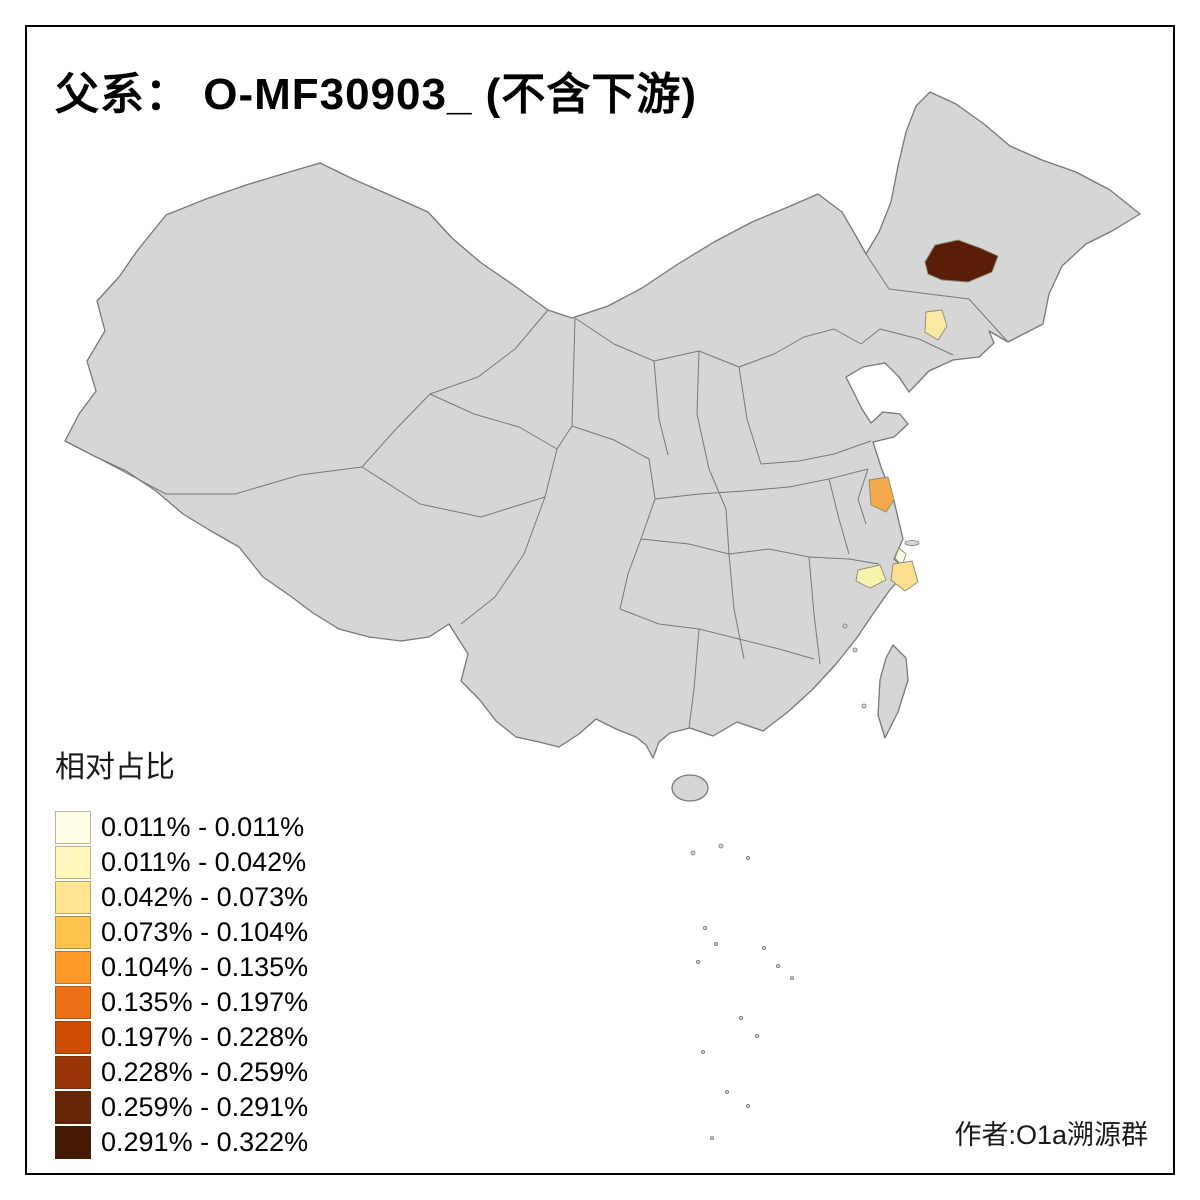 This screenshot has width=1200, height=1200. I want to click on legend-label: 0.073% - 0.104%, so click(205, 931).